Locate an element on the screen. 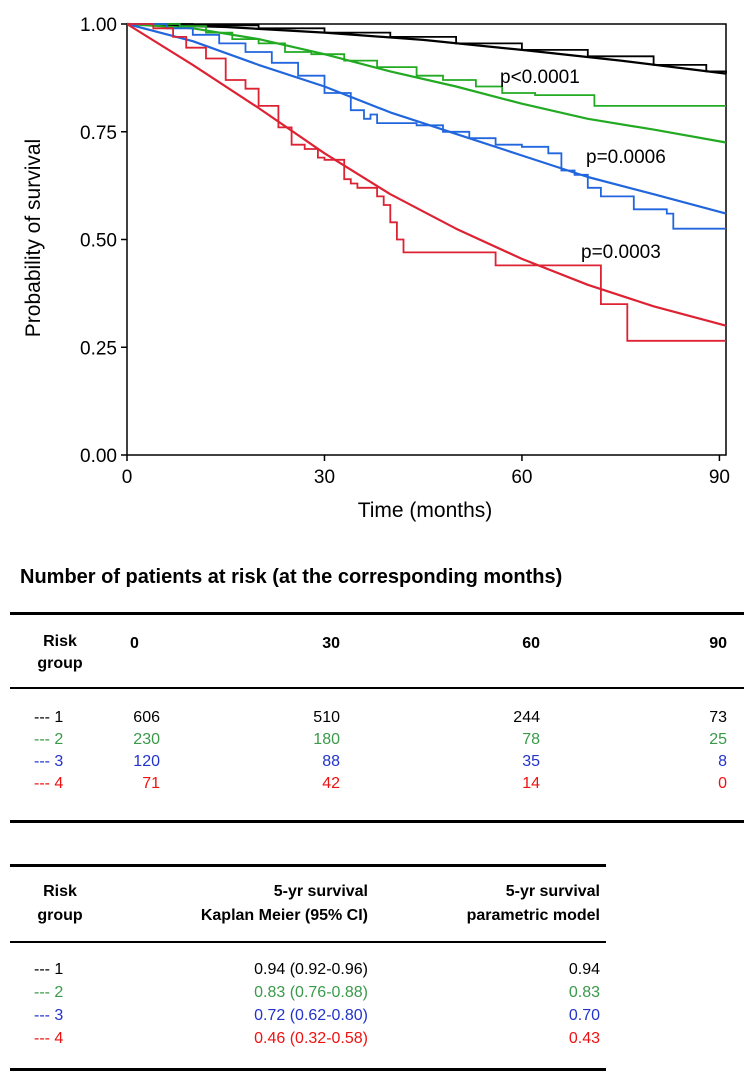  y-tick-label-0: 0.00 is located at coordinates (98, 456).